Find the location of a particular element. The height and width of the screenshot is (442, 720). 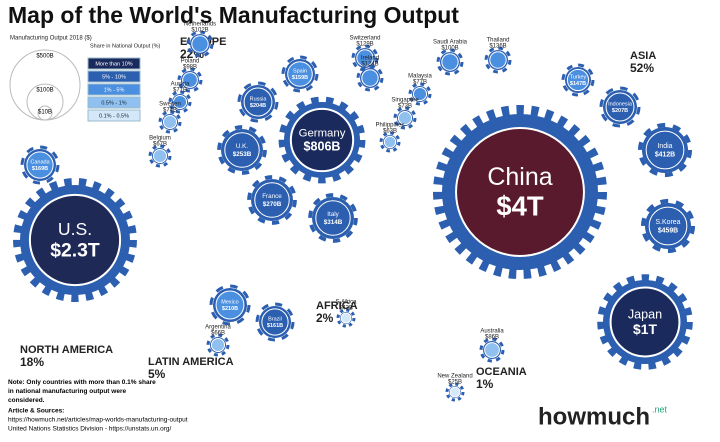

country-value: $66B is located at coordinates (218, 334).